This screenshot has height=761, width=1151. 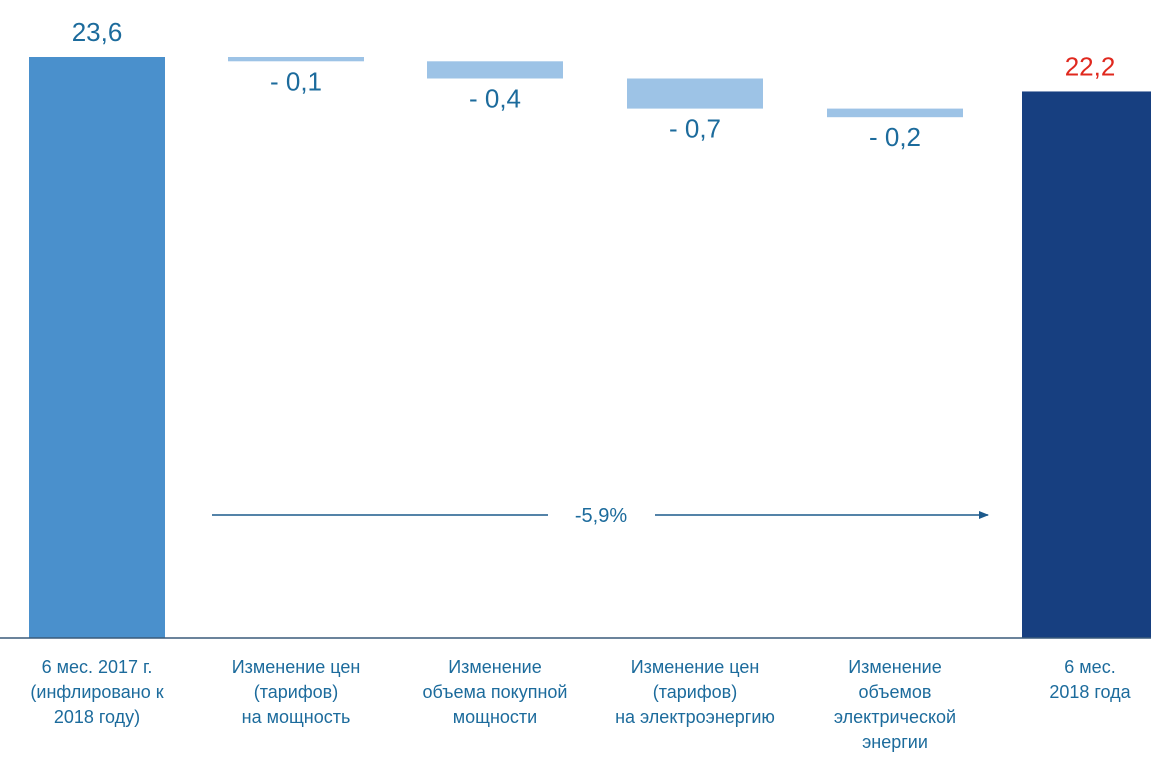 I want to click on value-label-5: 22,2, so click(x=1090, y=66).